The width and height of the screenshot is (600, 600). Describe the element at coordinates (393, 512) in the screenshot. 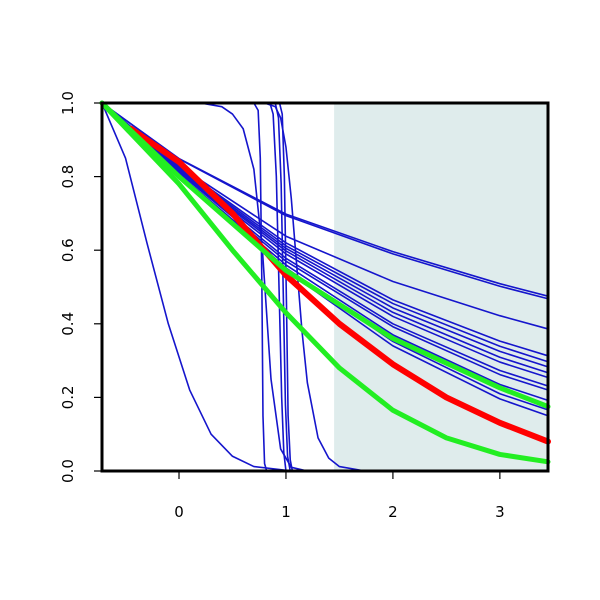

I see `x-tick-label: 2` at that location.